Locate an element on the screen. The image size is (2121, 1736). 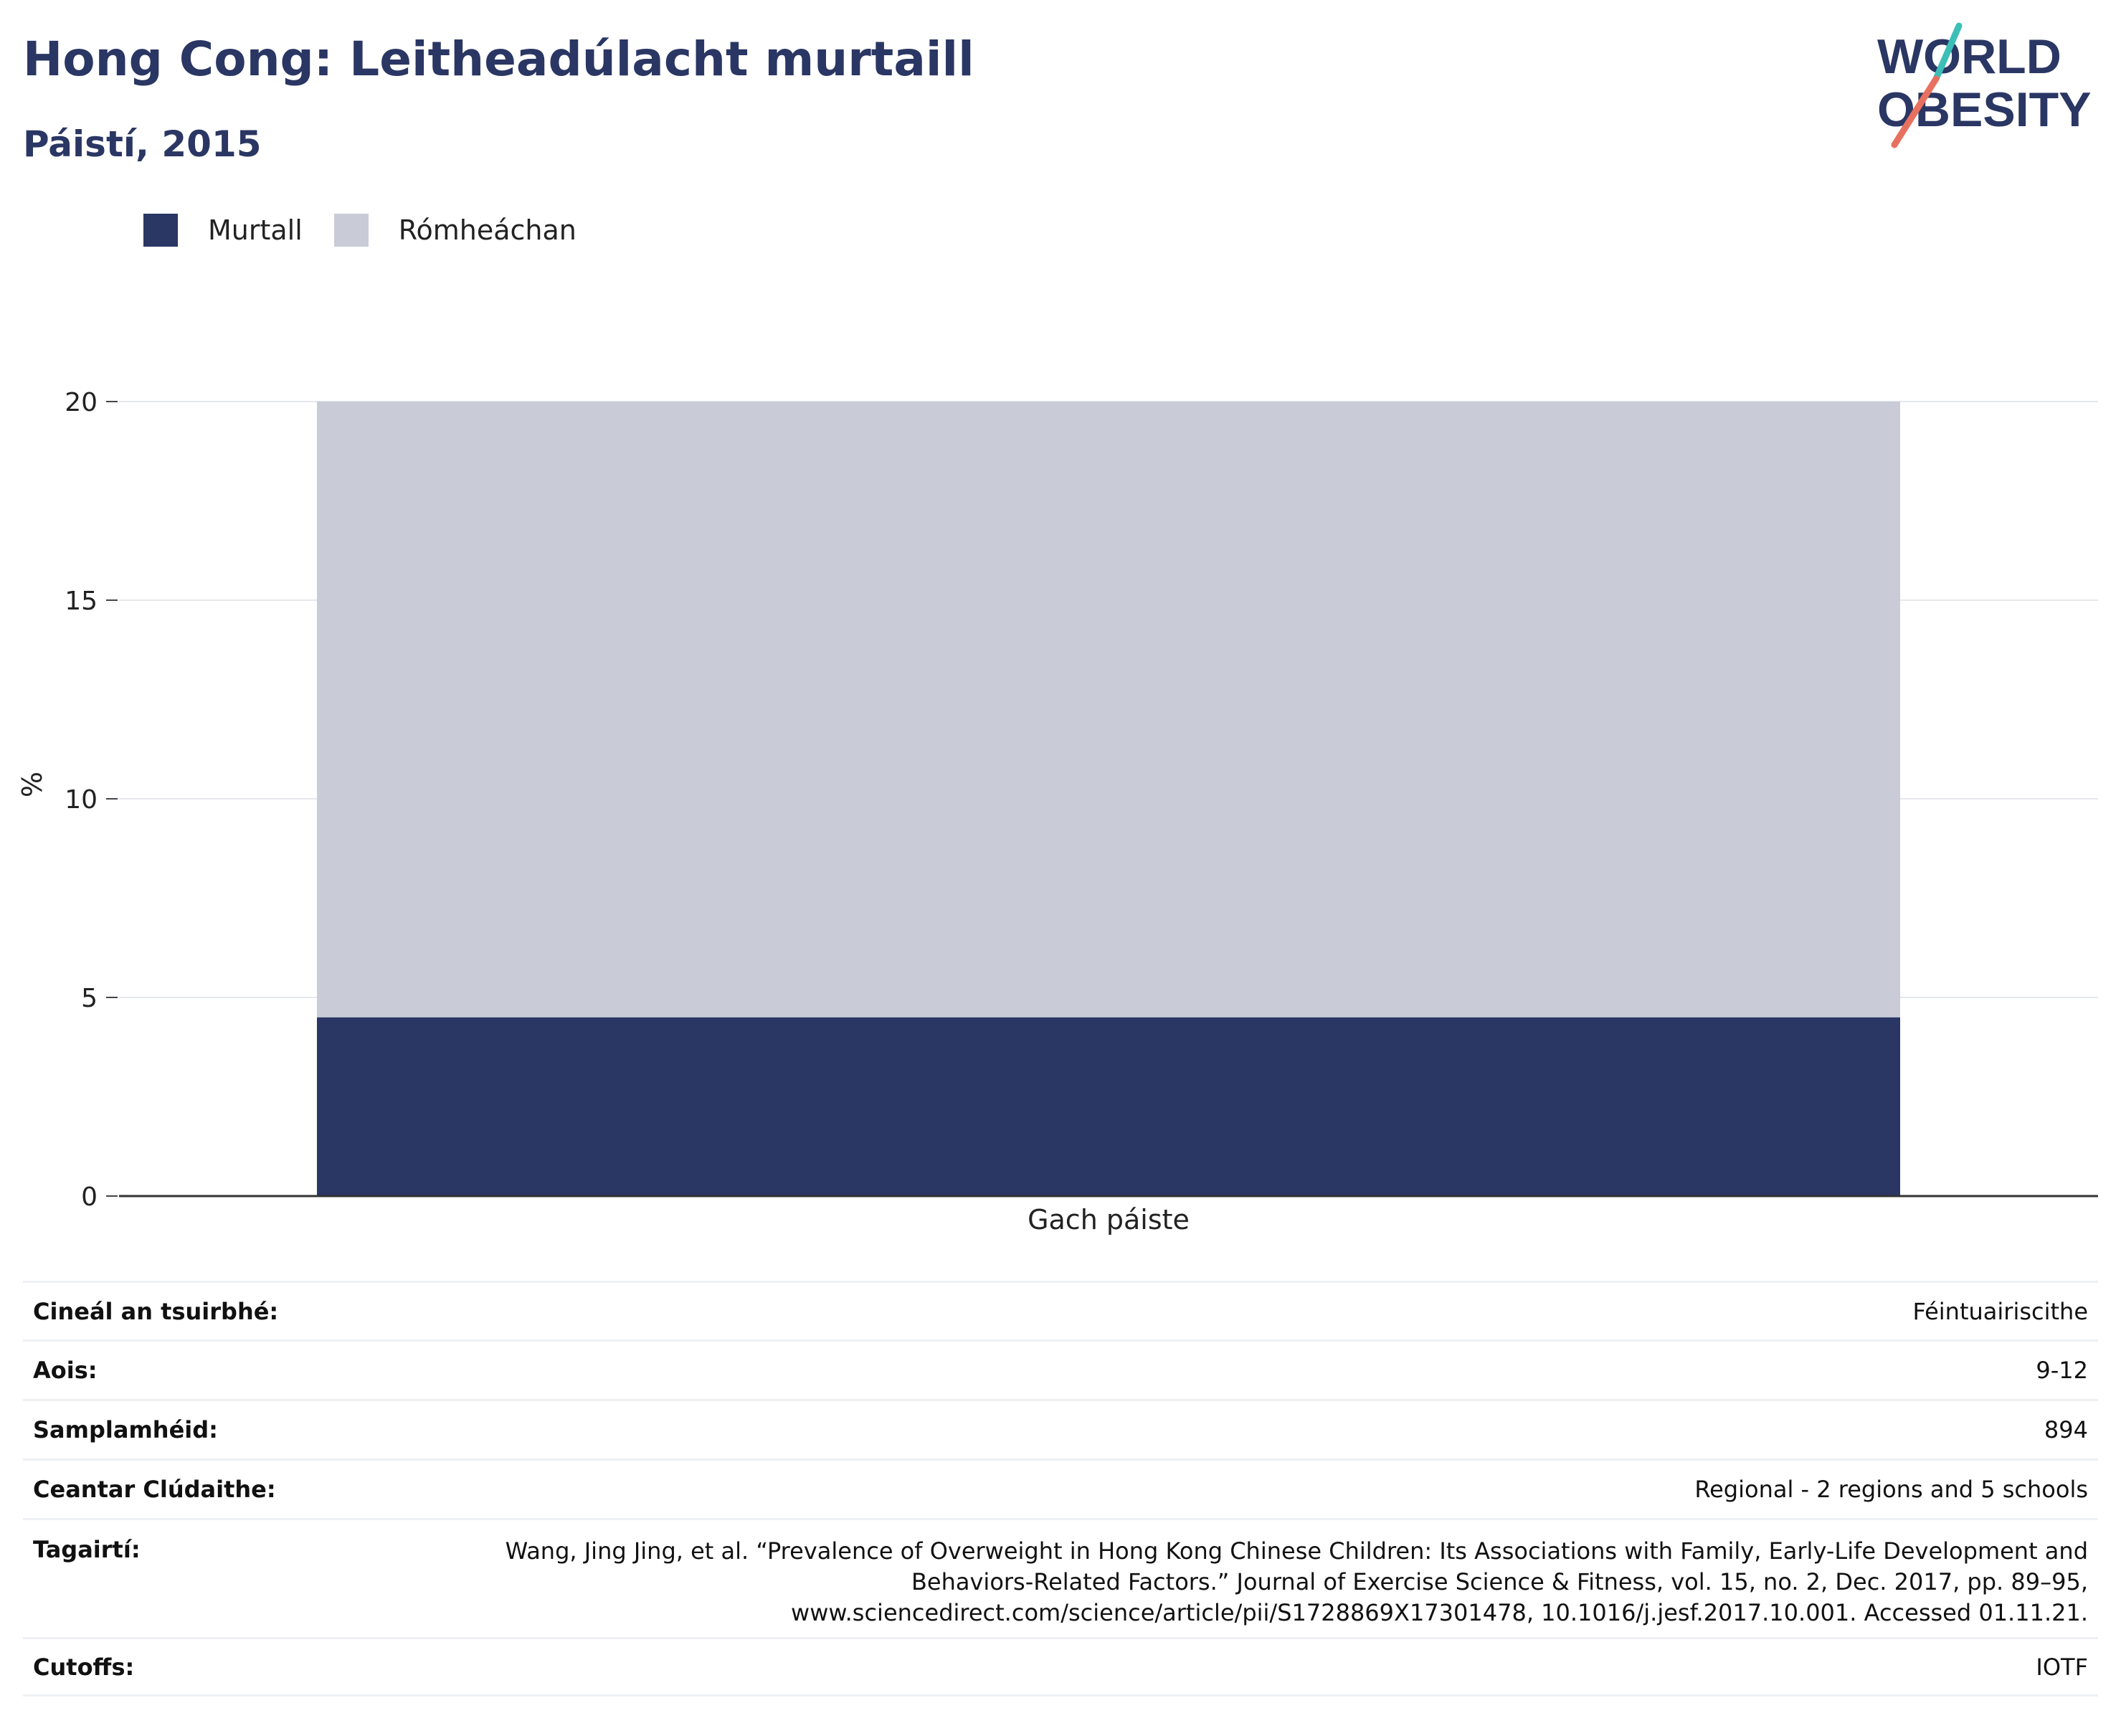
logo-slash-top is located at coordinates (1947, 52).